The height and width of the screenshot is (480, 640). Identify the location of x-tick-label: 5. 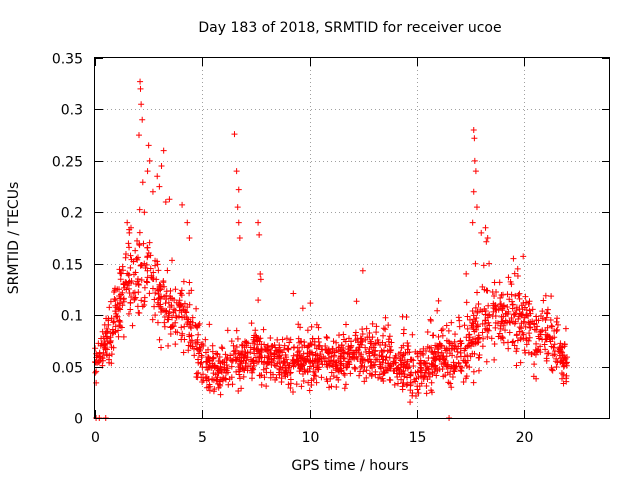
(202, 438).